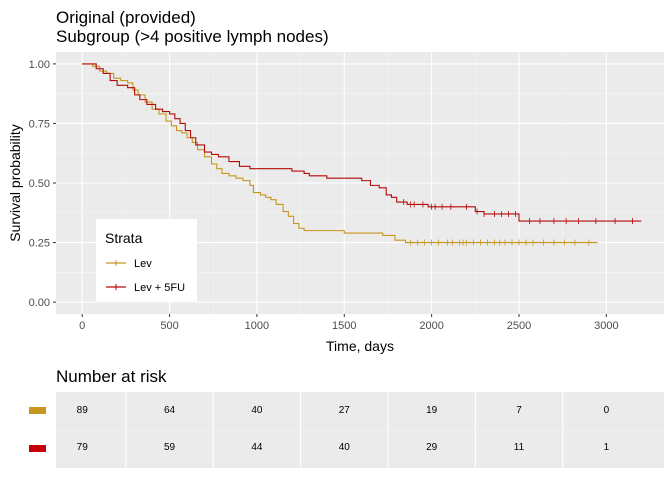  I want to click on legend-label-lev: Lev, so click(143, 264).